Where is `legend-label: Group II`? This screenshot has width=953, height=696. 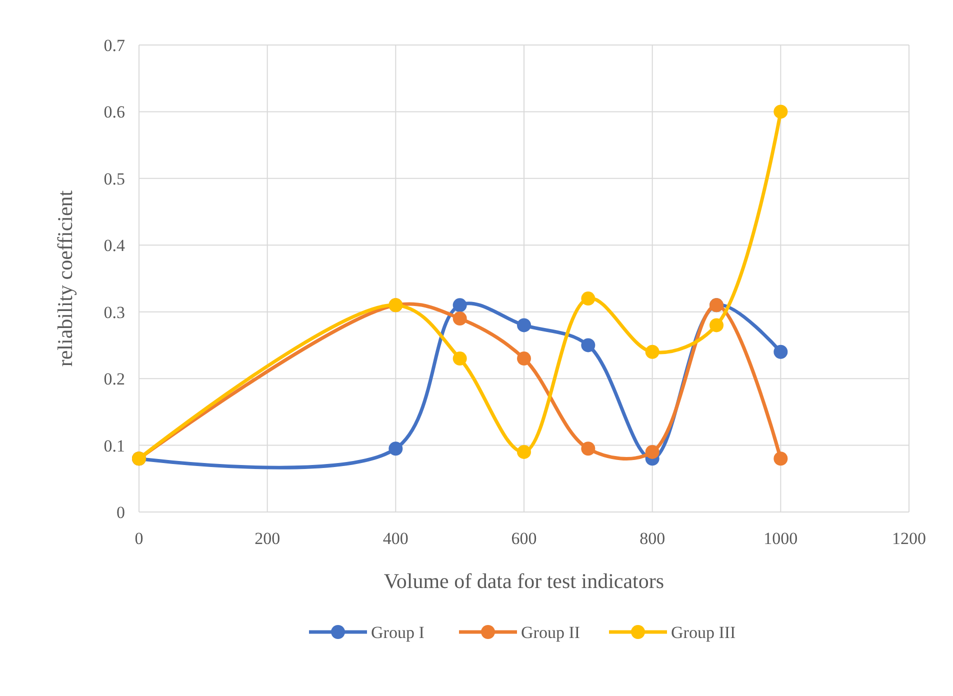
legend-label: Group II is located at coordinates (550, 632).